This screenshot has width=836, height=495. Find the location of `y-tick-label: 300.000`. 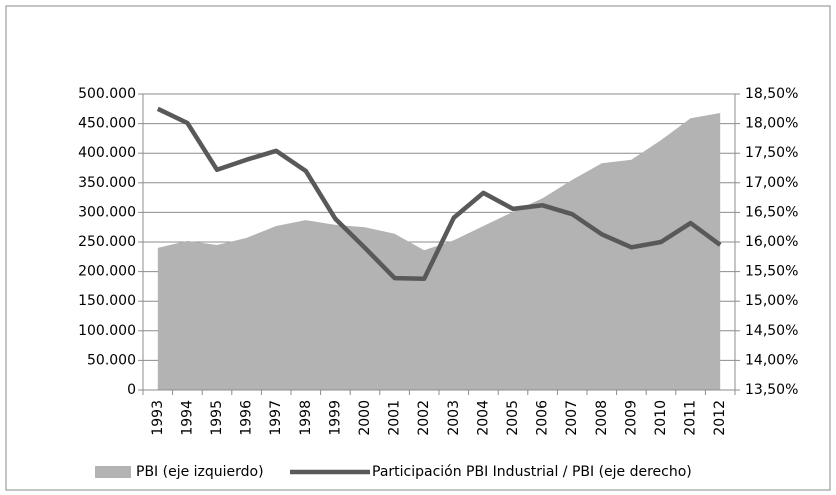

y-tick-label: 300.000 is located at coordinates (107, 212).